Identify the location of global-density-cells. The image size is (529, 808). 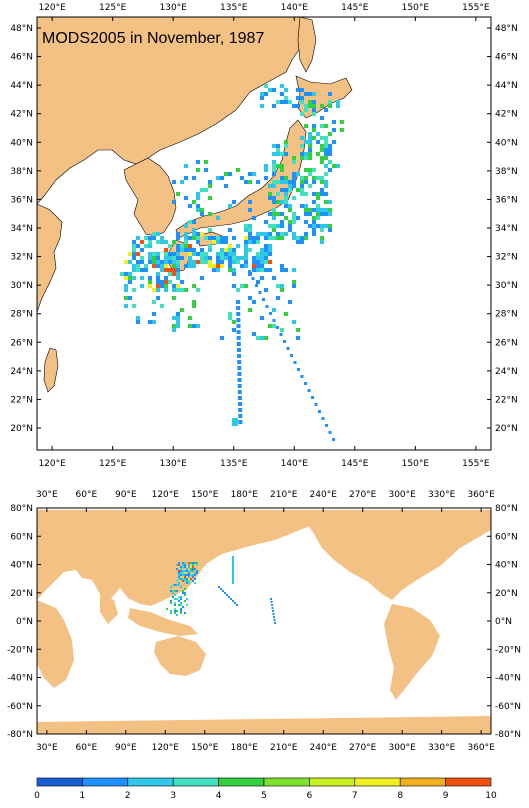
(221, 590).